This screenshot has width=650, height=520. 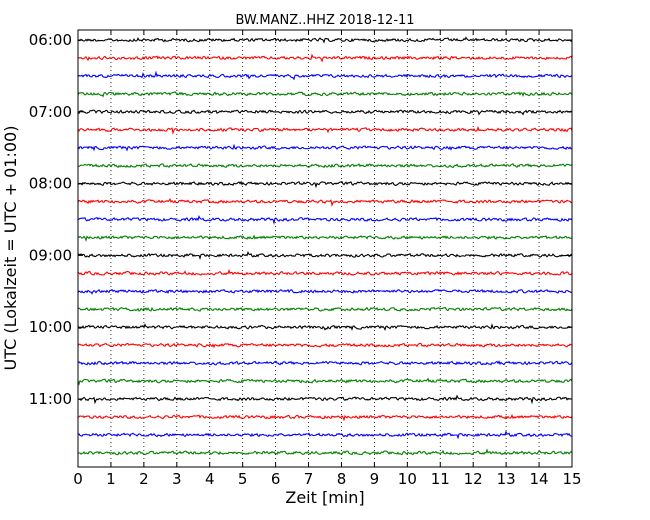 What do you see at coordinates (440, 479) in the screenshot?
I see `x-tick-label-11: 11` at bounding box center [440, 479].